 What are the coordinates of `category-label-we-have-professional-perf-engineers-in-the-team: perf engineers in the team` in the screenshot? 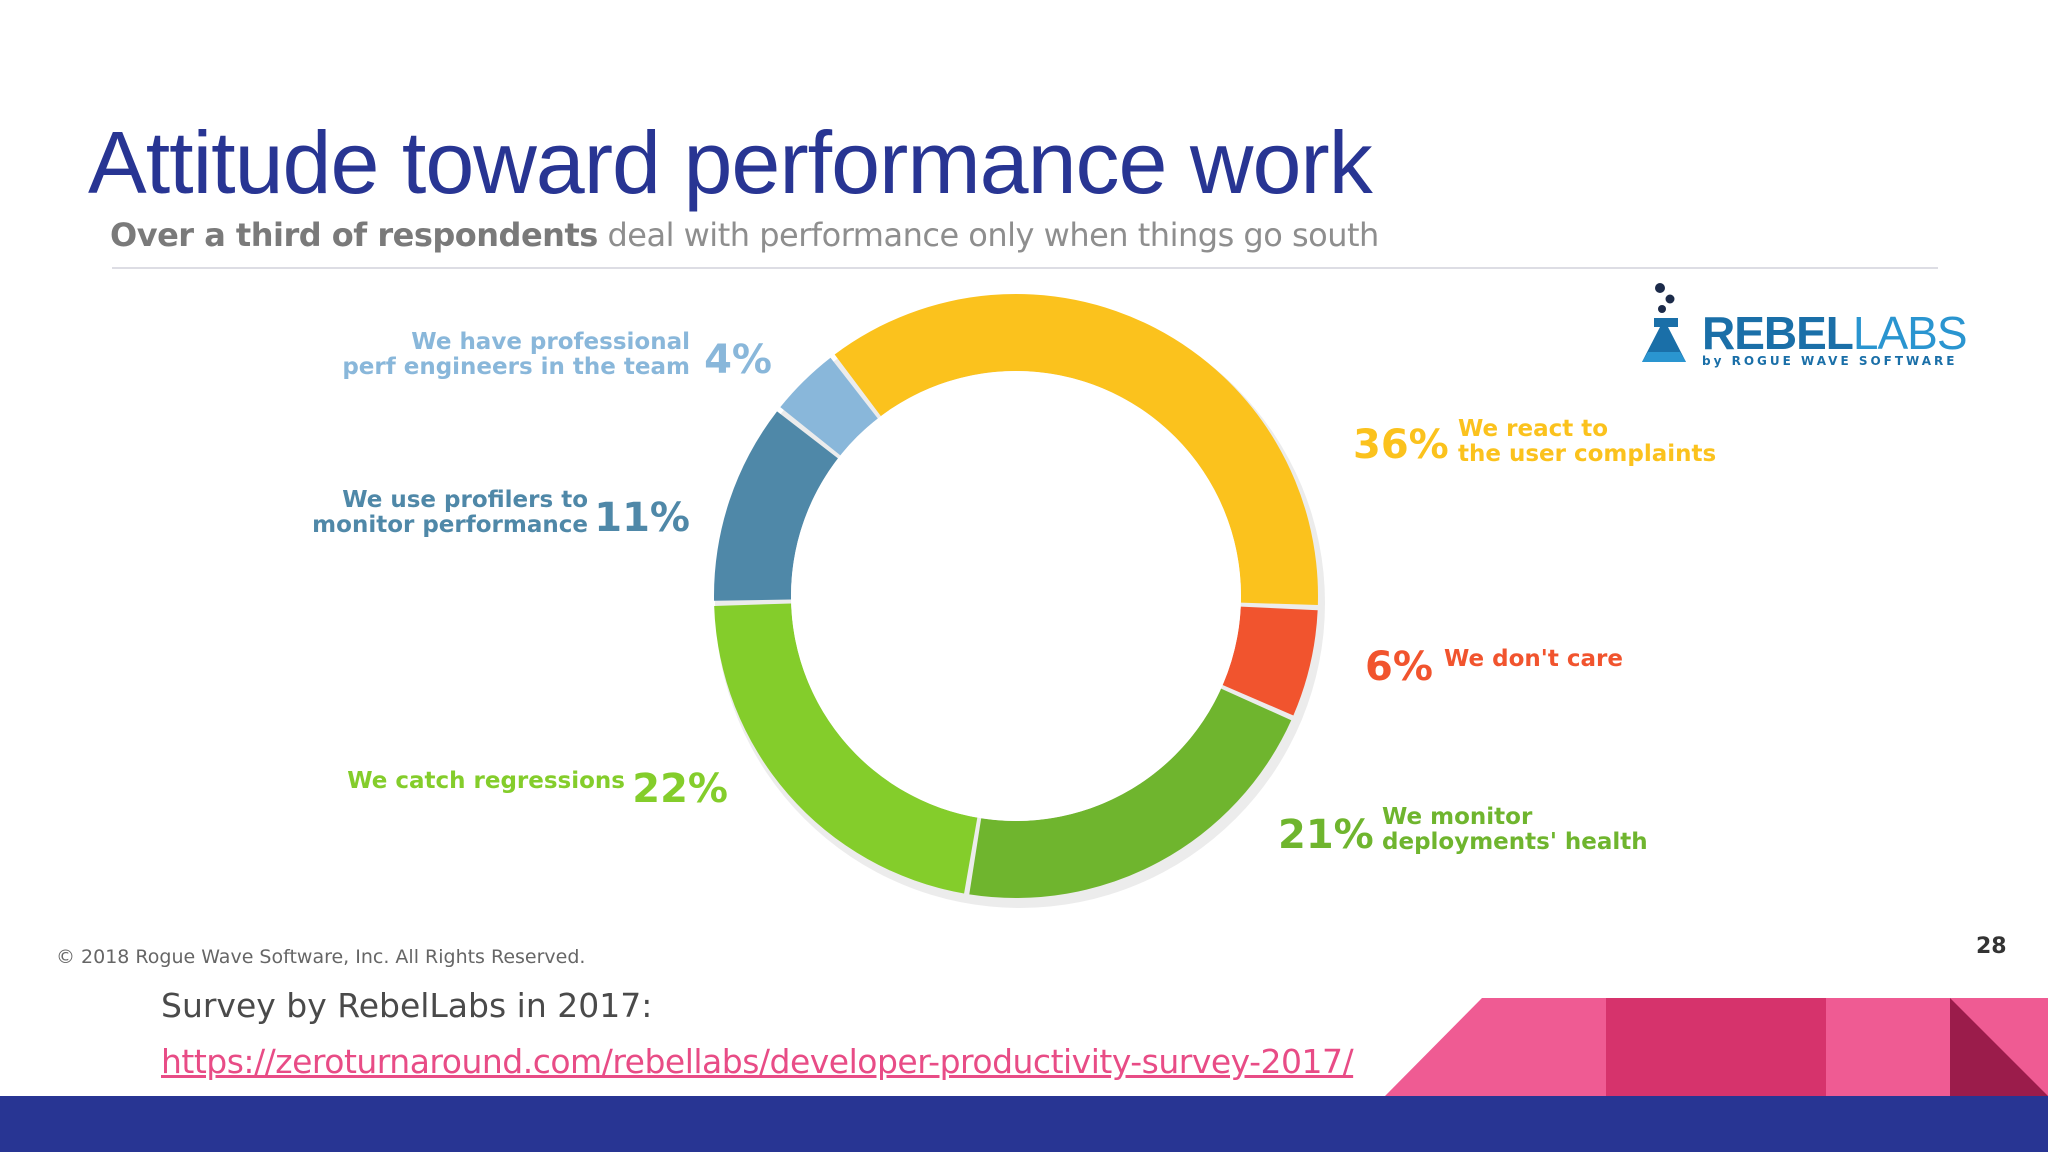 It's located at (516, 367).